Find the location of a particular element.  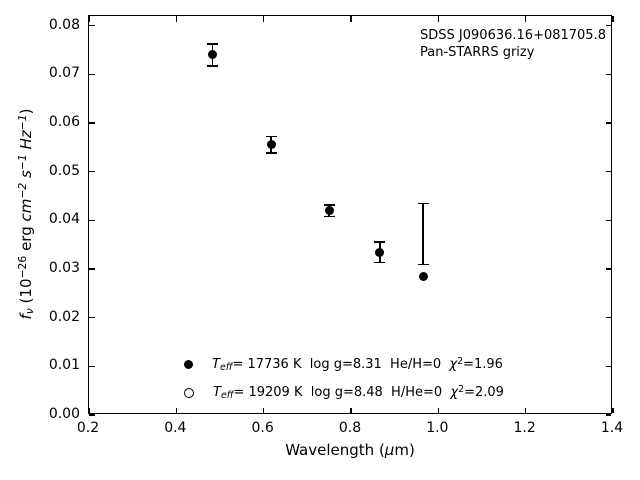

open-circle-icon is located at coordinates (189, 392).